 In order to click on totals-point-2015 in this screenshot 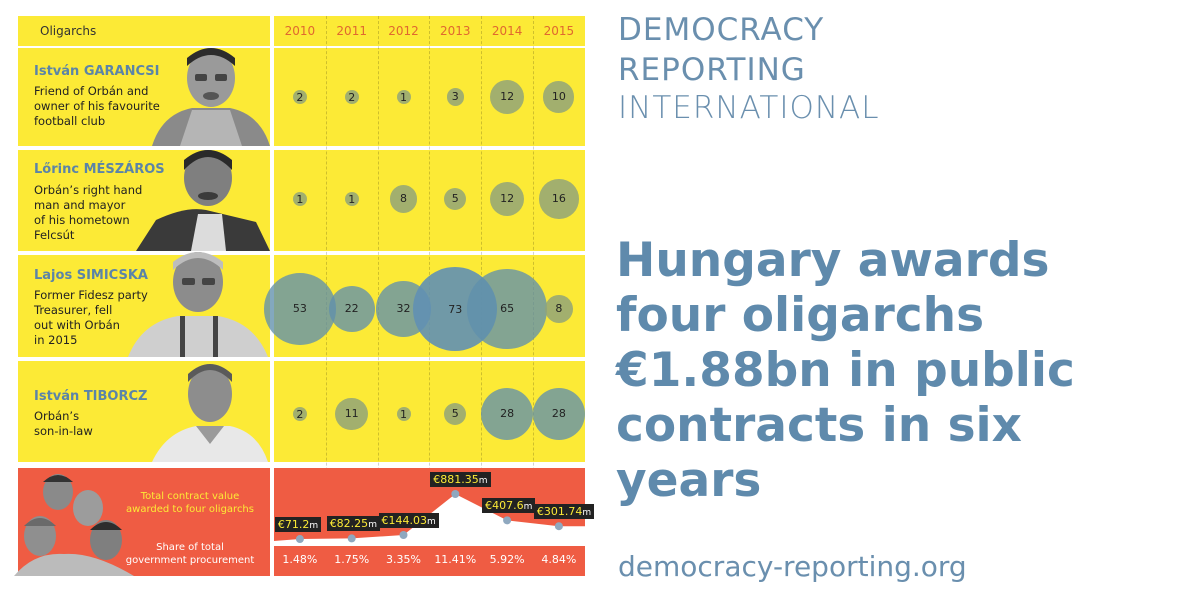, I will do `click(558, 526)`.